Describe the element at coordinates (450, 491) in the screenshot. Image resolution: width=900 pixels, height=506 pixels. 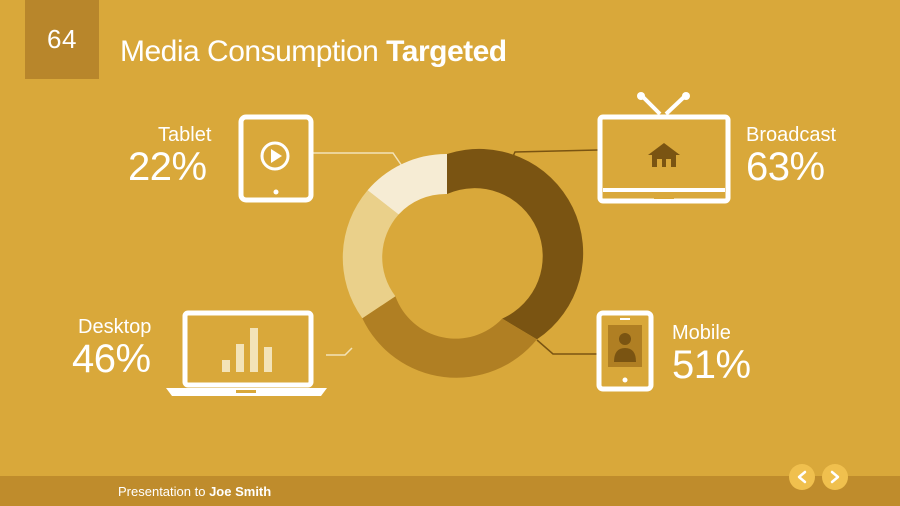
I see `footer-bar: Presentation to Joe Smith` at that location.